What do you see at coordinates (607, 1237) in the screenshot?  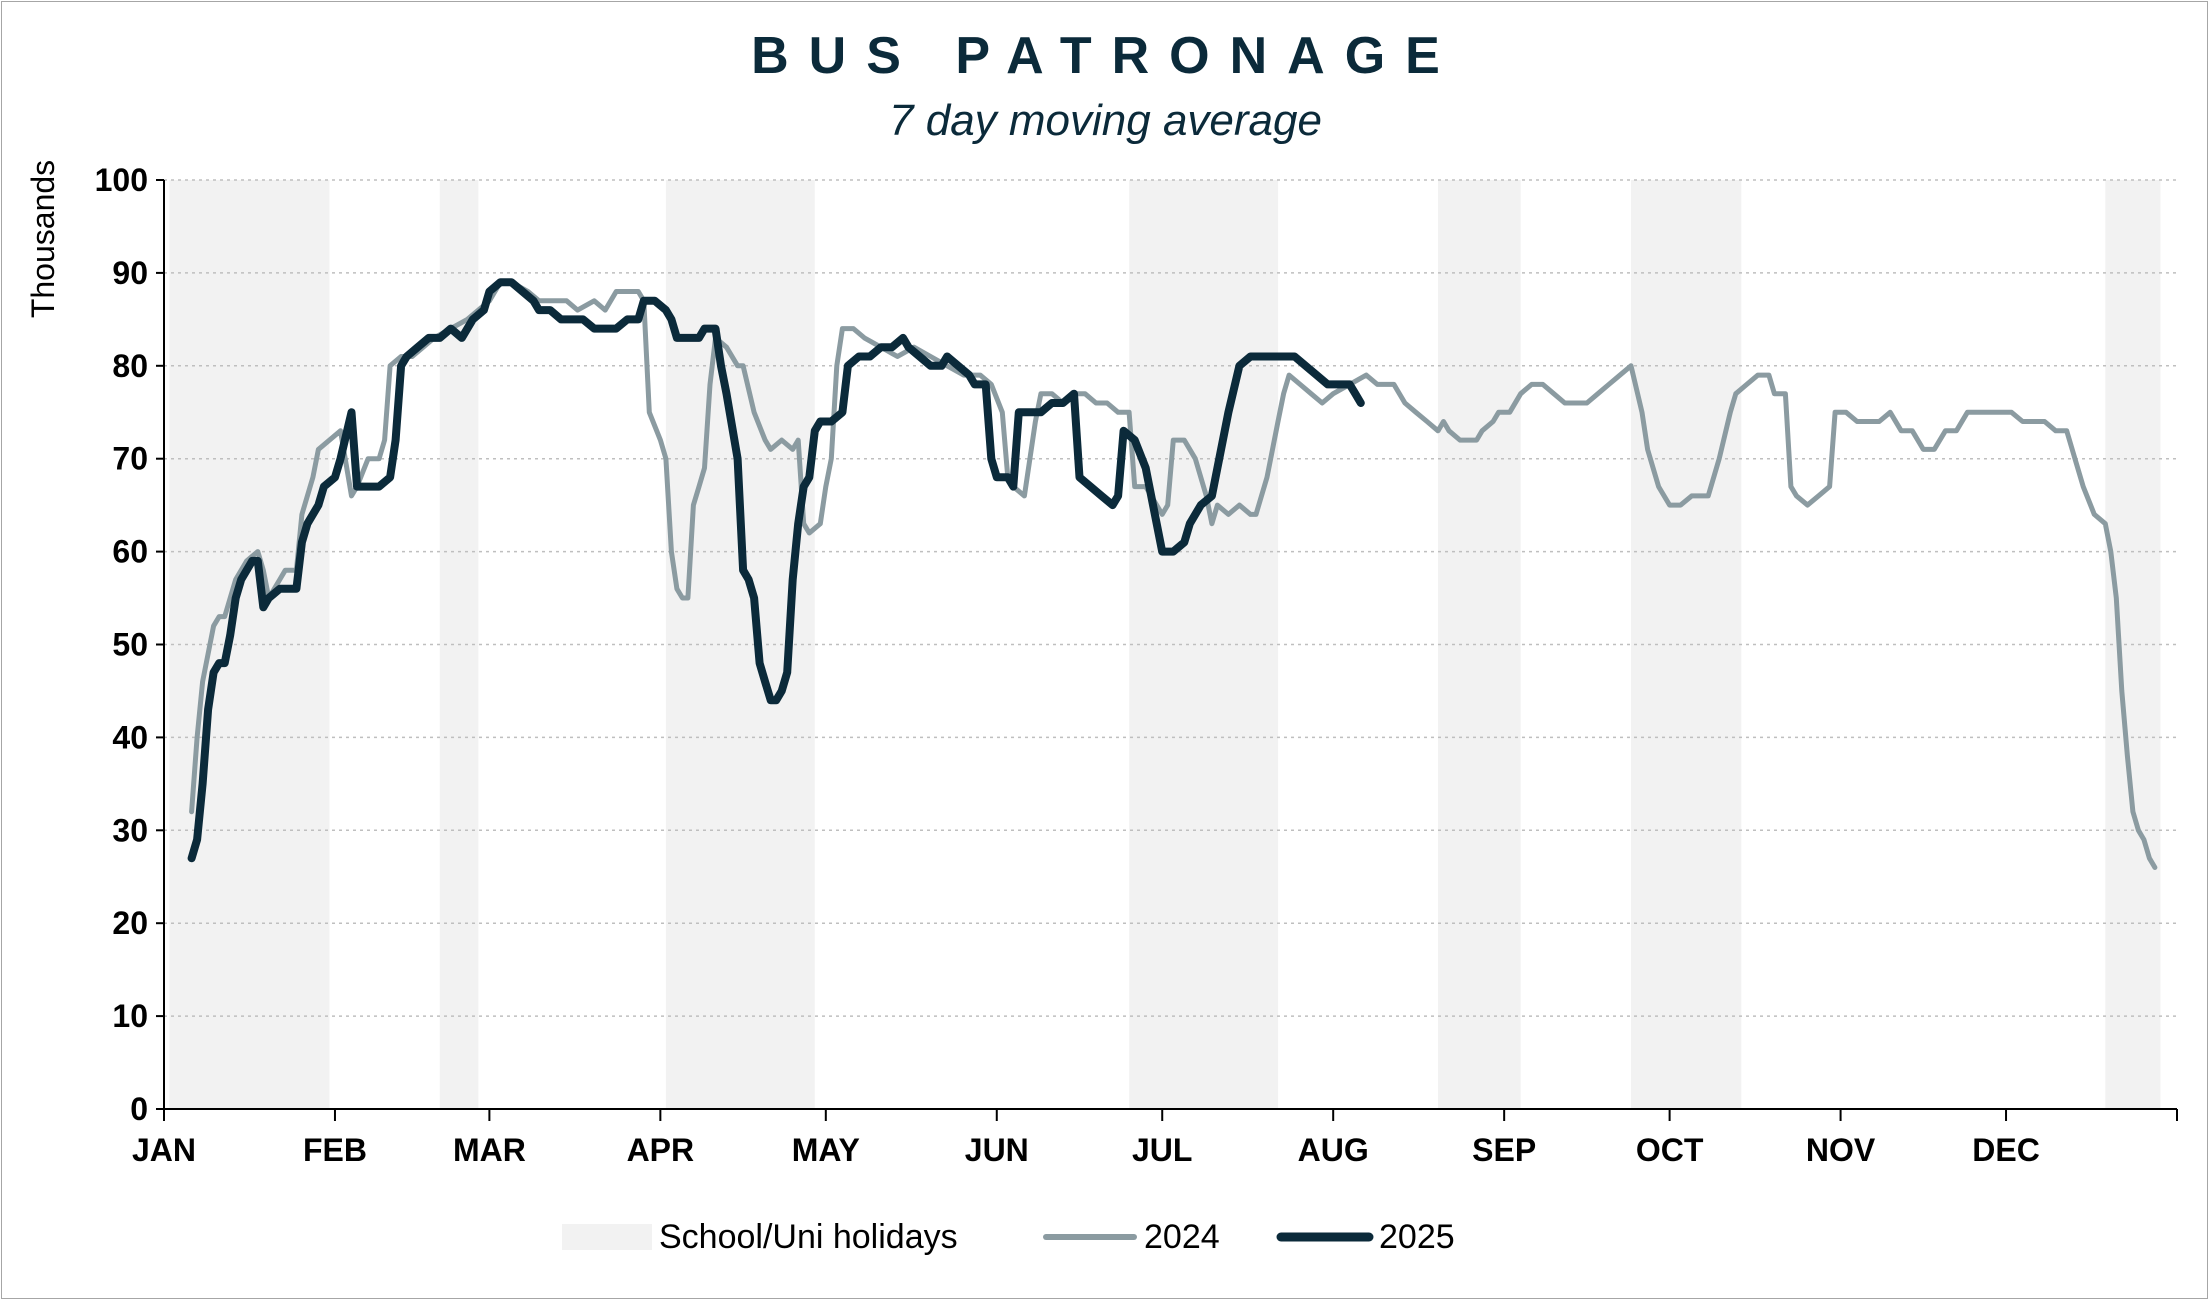 I see `legend-swatch-holidays` at bounding box center [607, 1237].